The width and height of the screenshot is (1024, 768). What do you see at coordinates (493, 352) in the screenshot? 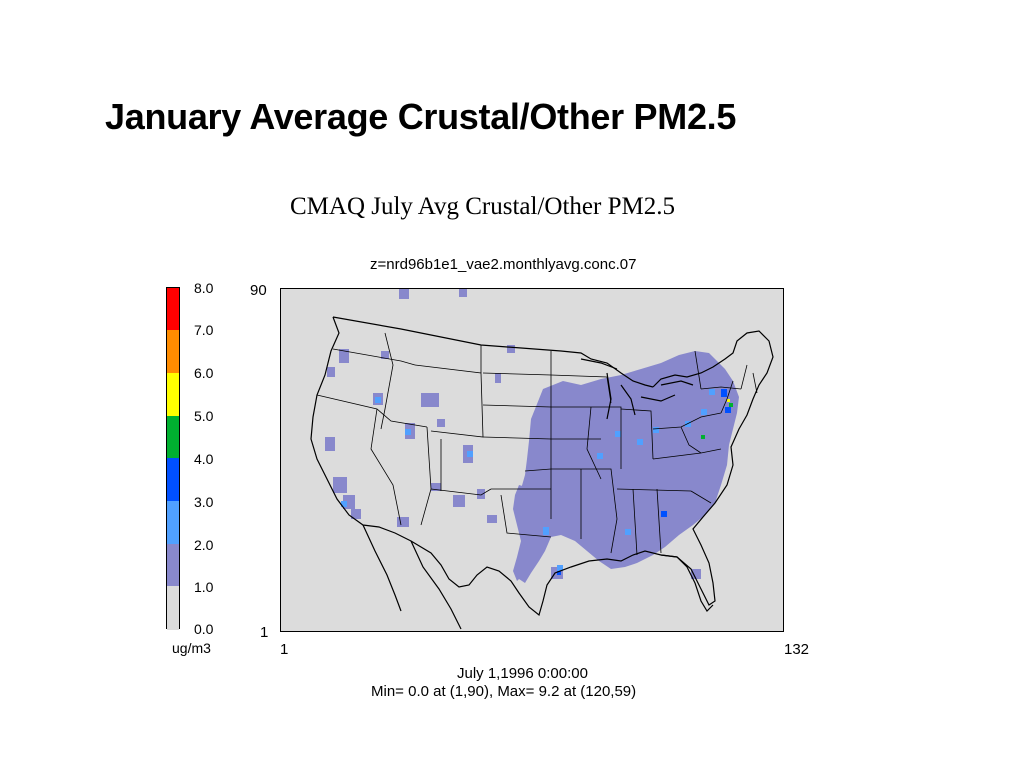
I see `canada-border` at bounding box center [493, 352].